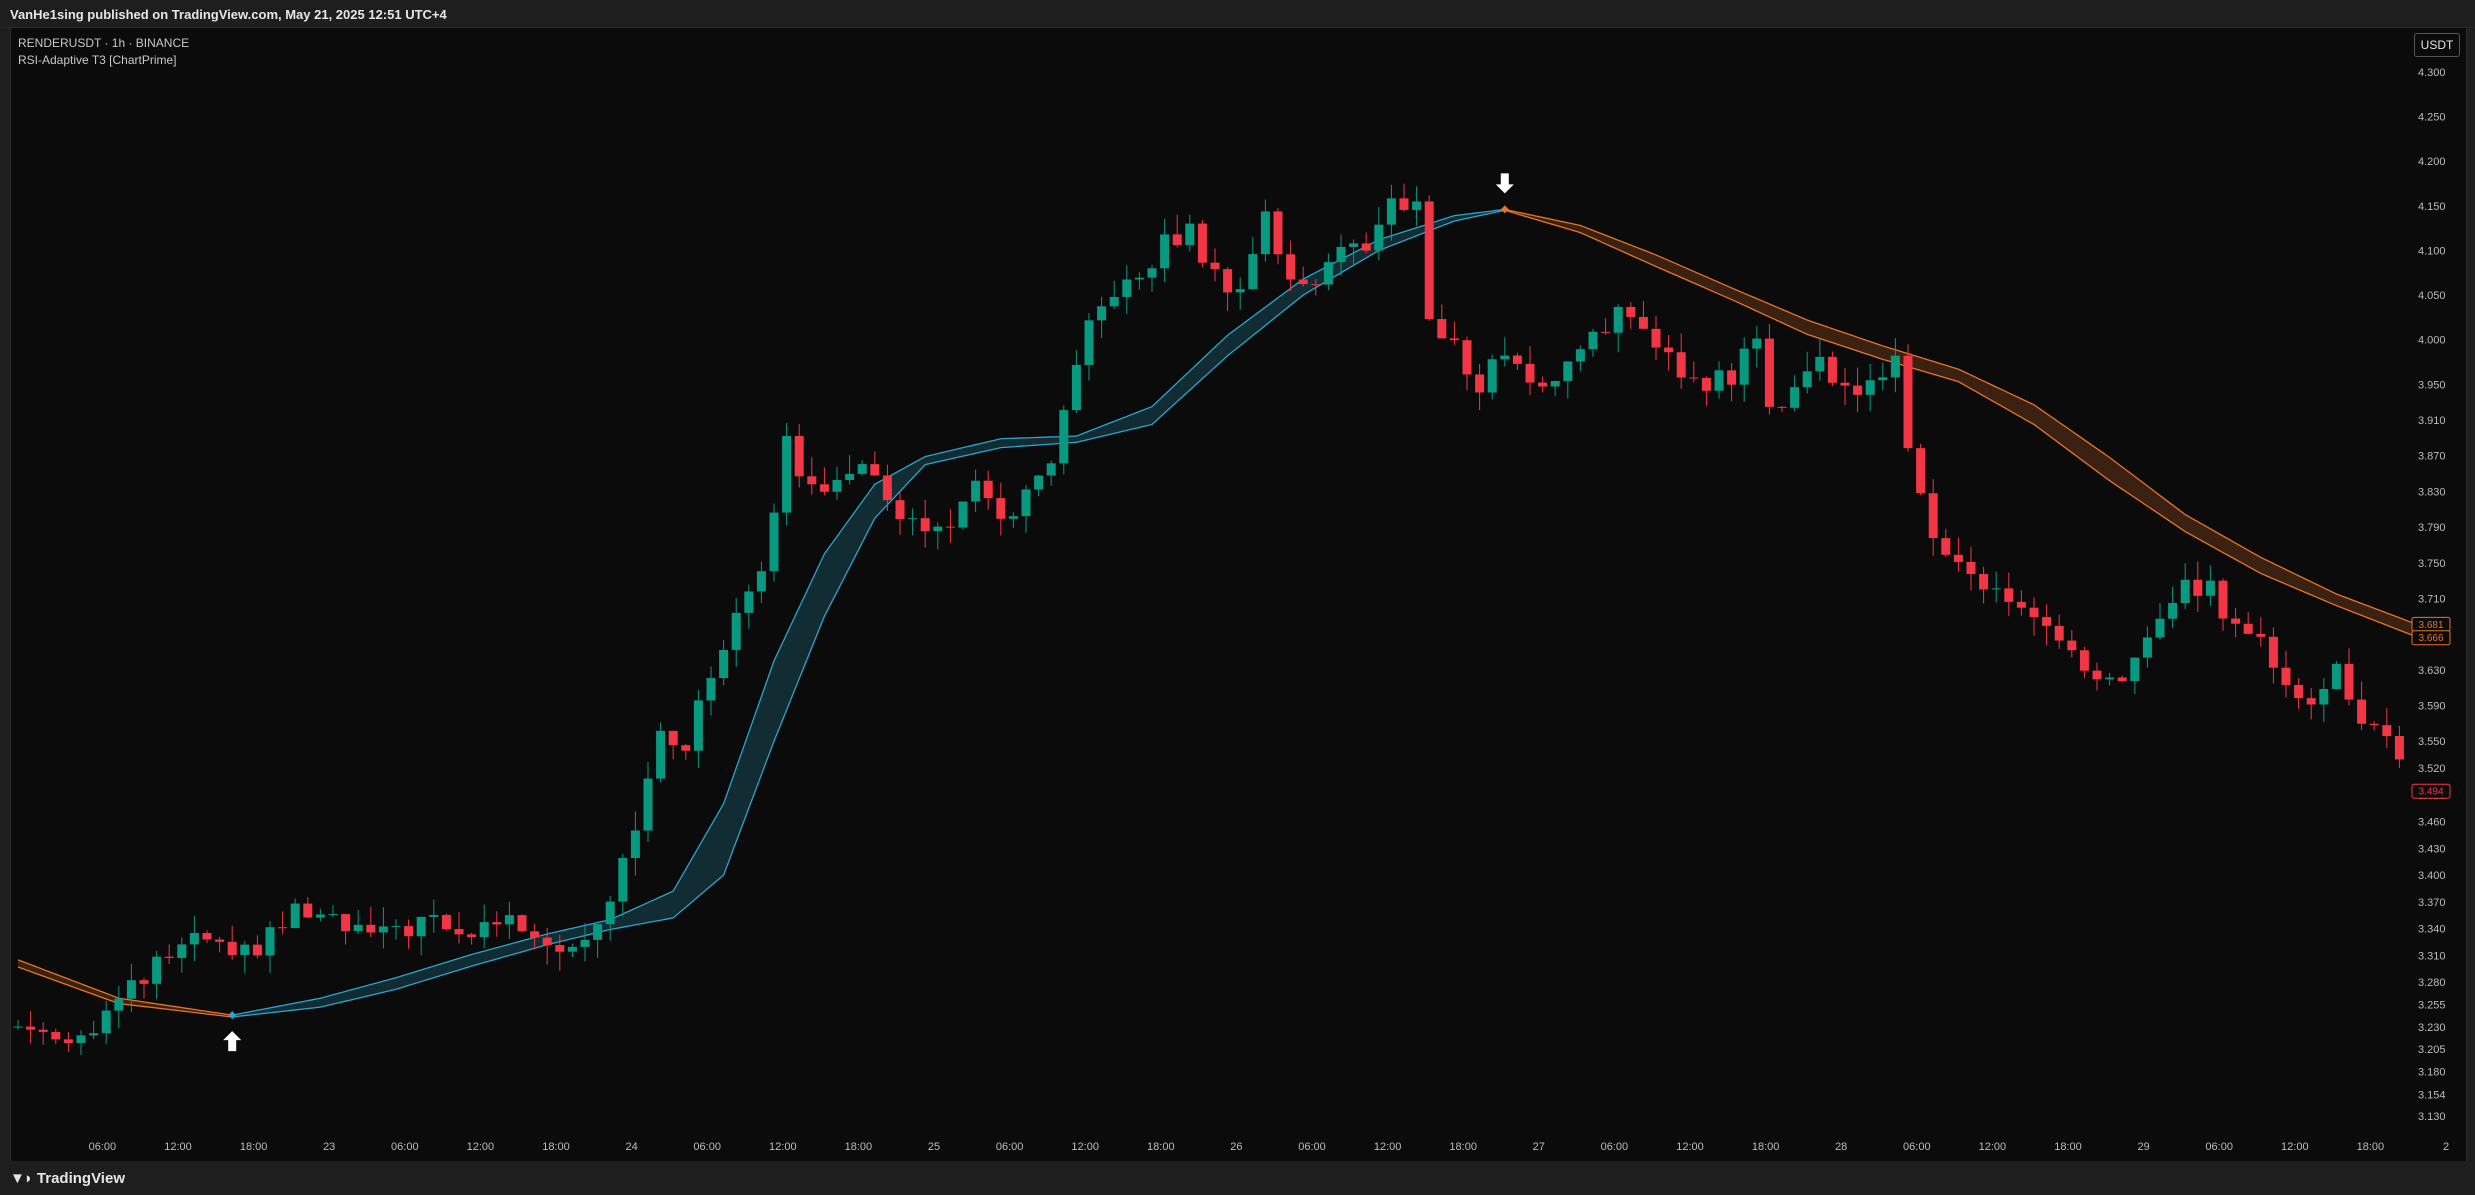 This screenshot has height=1195, width=2475. Describe the element at coordinates (2430, 638) in the screenshot. I see `price-tag-label: 3.666` at that location.